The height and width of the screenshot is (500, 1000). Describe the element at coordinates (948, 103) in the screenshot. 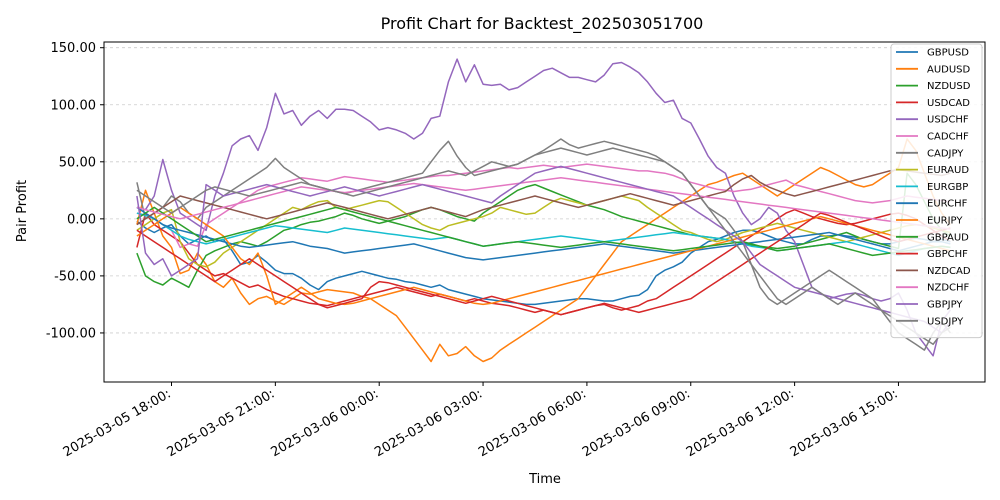

I see `legend-label-usdcad: USDCAD` at that location.